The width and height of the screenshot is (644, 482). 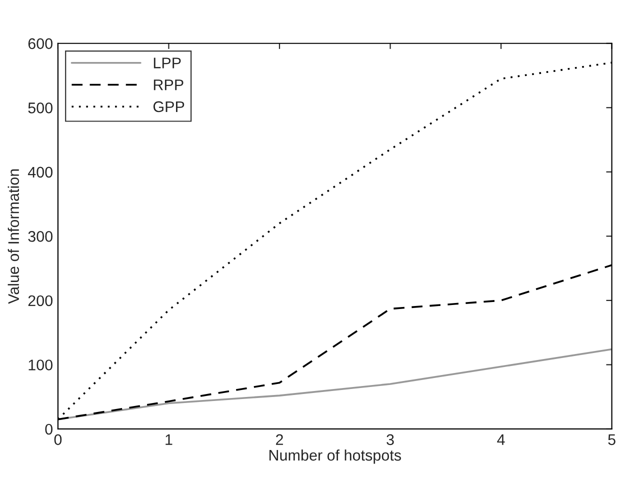 I want to click on y-tick-label: 0, so click(x=48, y=429).